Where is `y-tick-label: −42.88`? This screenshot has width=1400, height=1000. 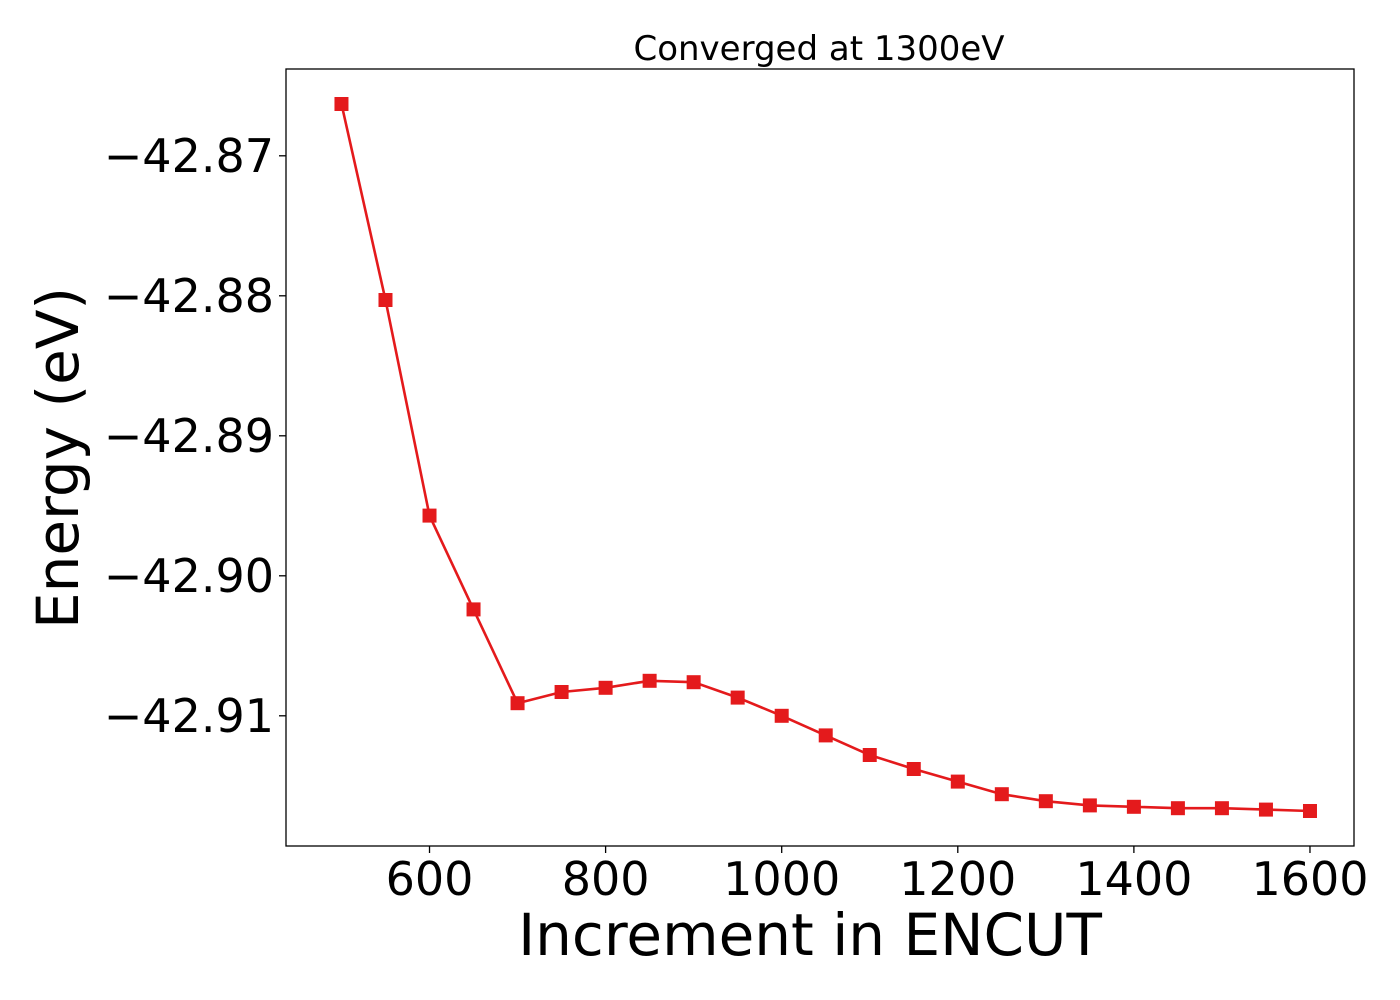 y-tick-label: −42.88 is located at coordinates (189, 296).